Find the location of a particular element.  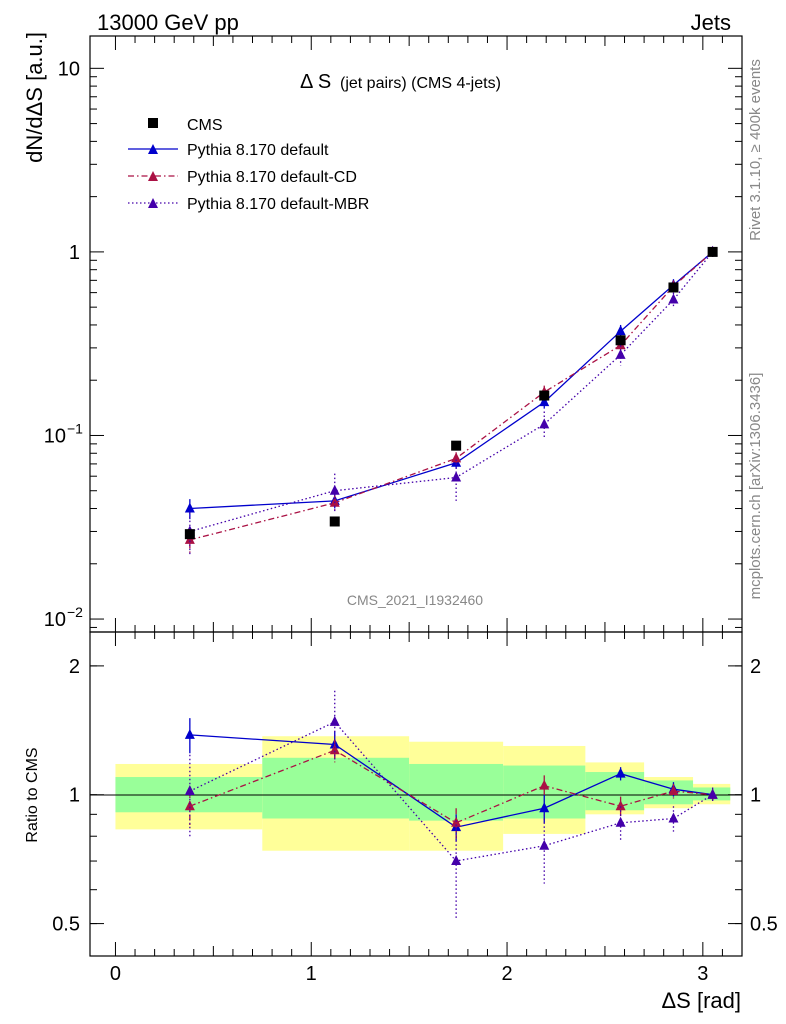

x-tick-label-0: 0 is located at coordinates (115, 974).